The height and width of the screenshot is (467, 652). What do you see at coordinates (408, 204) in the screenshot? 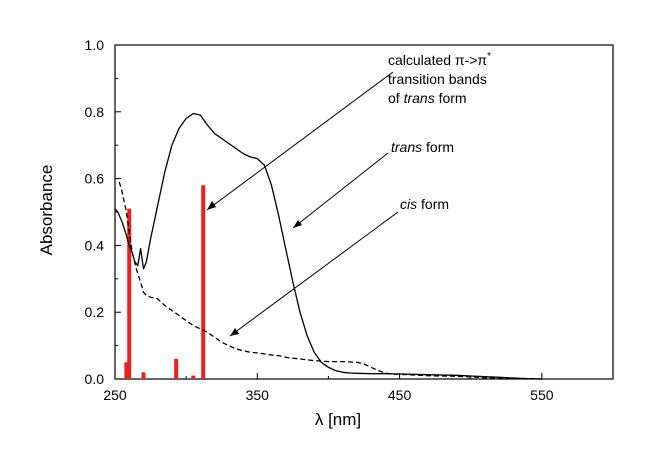
I see `cis-form-label-italic: cis` at bounding box center [408, 204].